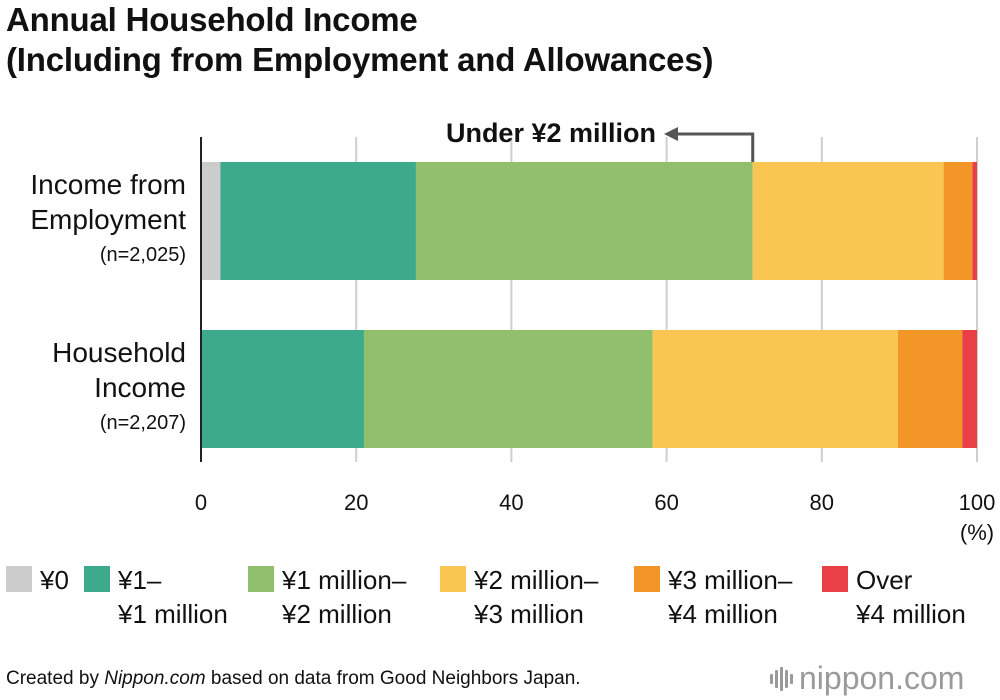 The height and width of the screenshot is (700, 1000). What do you see at coordinates (536, 580) in the screenshot?
I see `legend-label-3-line-0: ¥2 million–` at bounding box center [536, 580].